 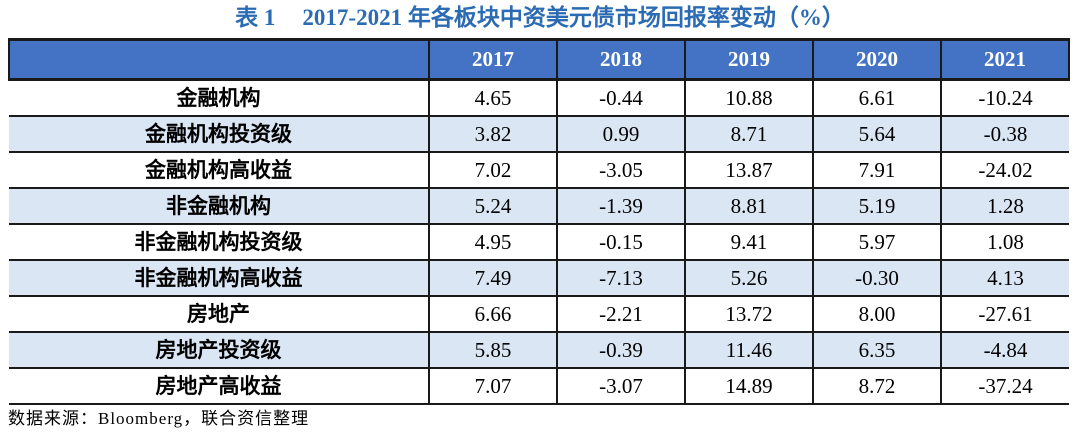 I want to click on table-title-label: 表 1, so click(x=255, y=17).